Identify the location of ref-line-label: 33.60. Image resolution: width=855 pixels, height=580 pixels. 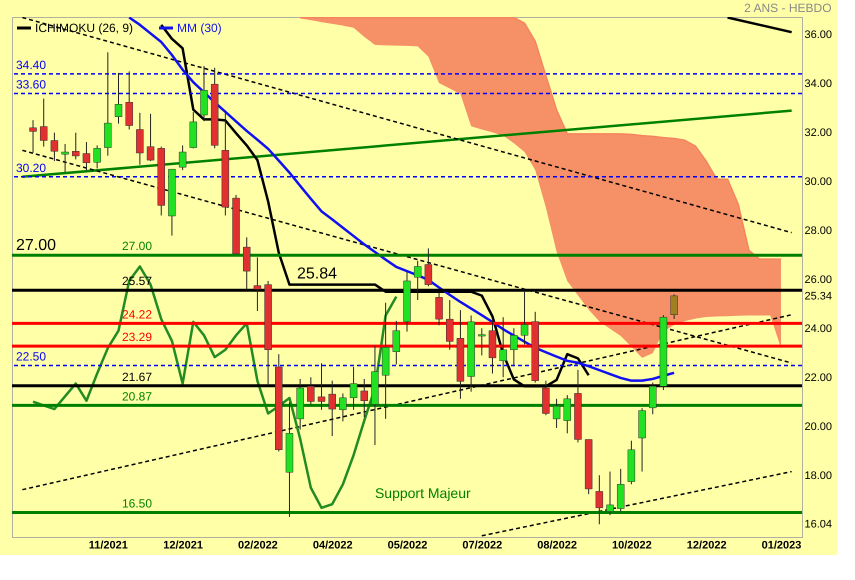
(31, 84).